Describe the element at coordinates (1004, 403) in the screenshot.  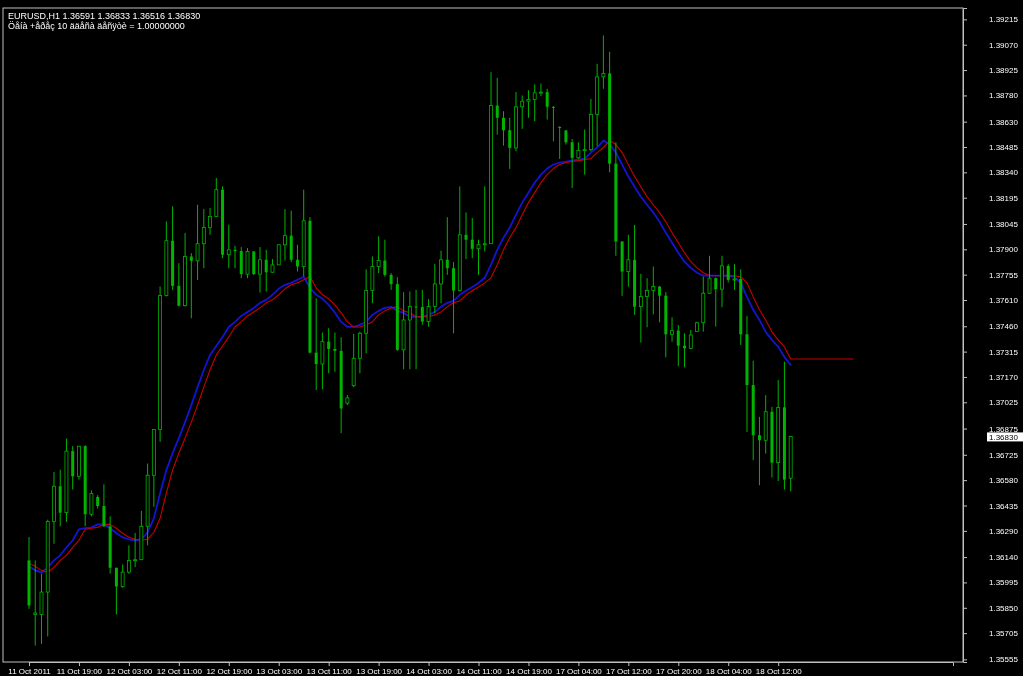
I see `y-tick-label: 1.37025` at that location.